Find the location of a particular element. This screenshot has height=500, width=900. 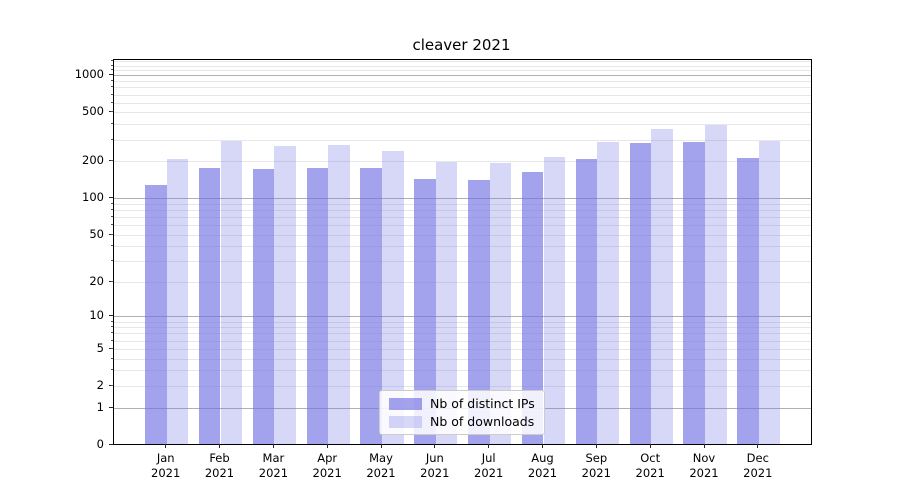

legend-label-distinct-ips: Nb of distinct IPs is located at coordinates (482, 403).